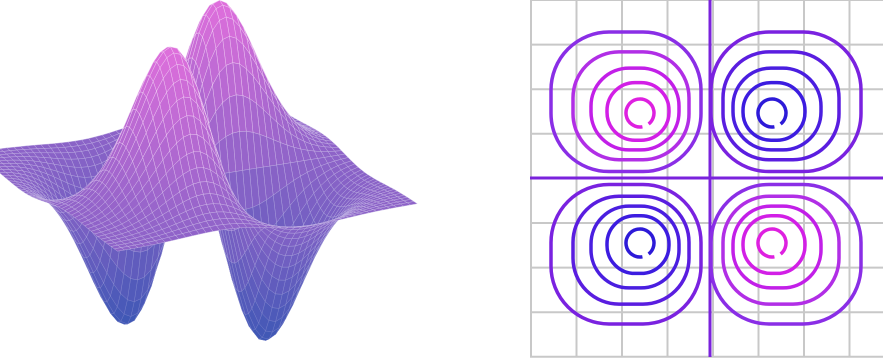 The width and height of the screenshot is (883, 363). What do you see at coordinates (119, 249) in the screenshot?
I see `surface-facet` at bounding box center [119, 249].